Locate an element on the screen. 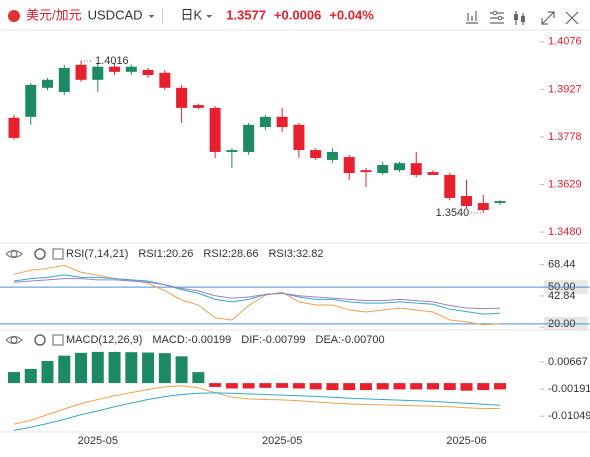  y-tick-label: 1.3927 is located at coordinates (565, 89).